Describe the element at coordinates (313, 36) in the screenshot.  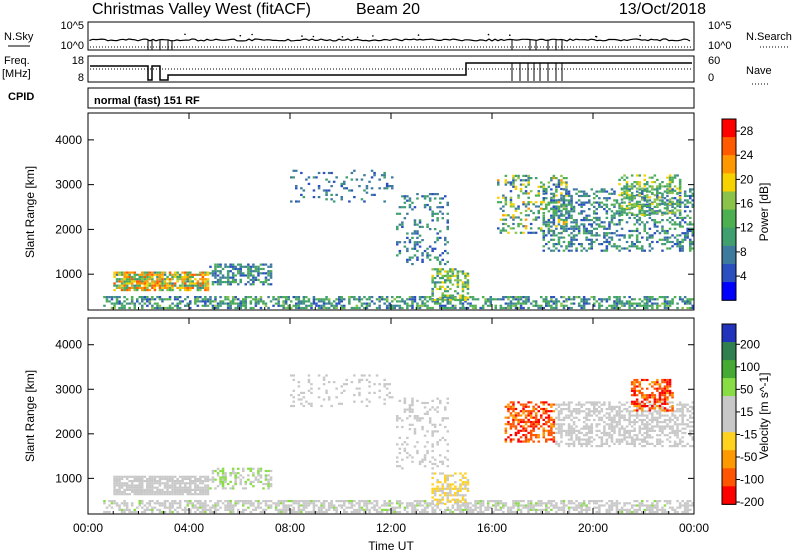
I see `nsky-point` at that location.